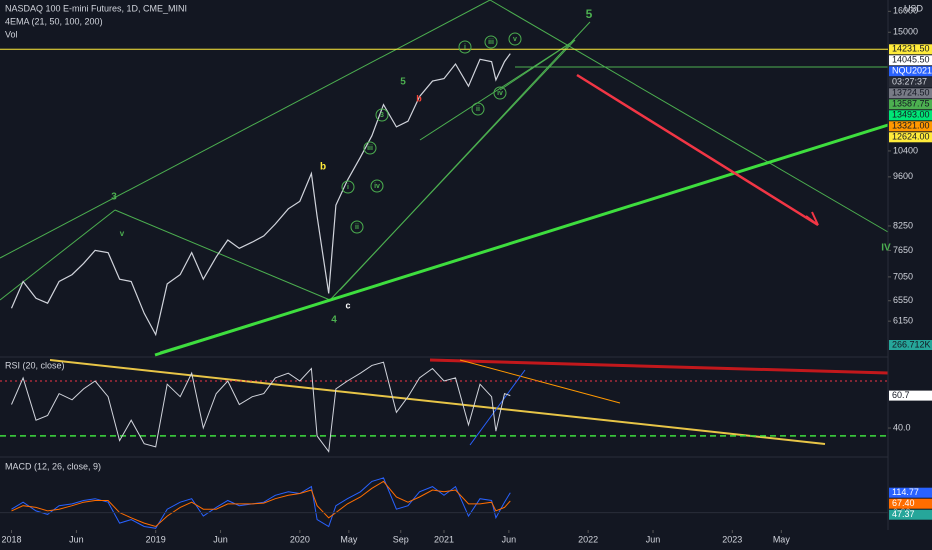 The image size is (932, 550). What do you see at coordinates (156, 539) in the screenshot?
I see `x-tick-label: 2019` at bounding box center [156, 539].